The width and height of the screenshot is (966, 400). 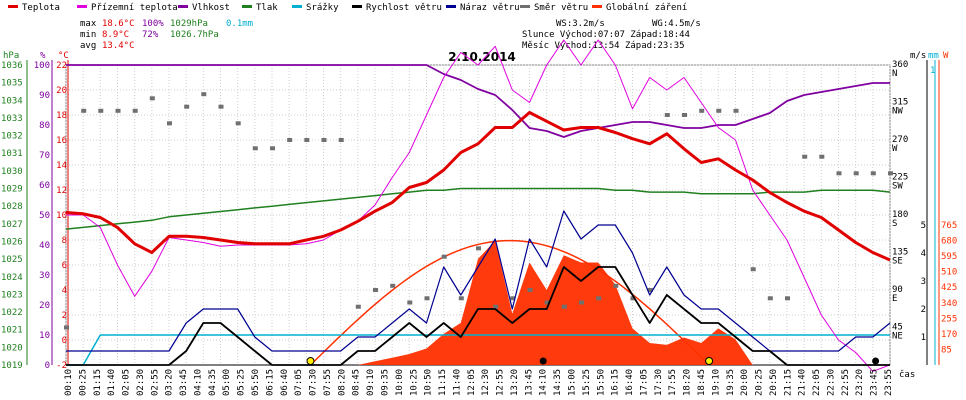 What do you see at coordinates (860, 382) in the screenshot?
I see `x-tick-55: 23:20` at bounding box center [860, 382].